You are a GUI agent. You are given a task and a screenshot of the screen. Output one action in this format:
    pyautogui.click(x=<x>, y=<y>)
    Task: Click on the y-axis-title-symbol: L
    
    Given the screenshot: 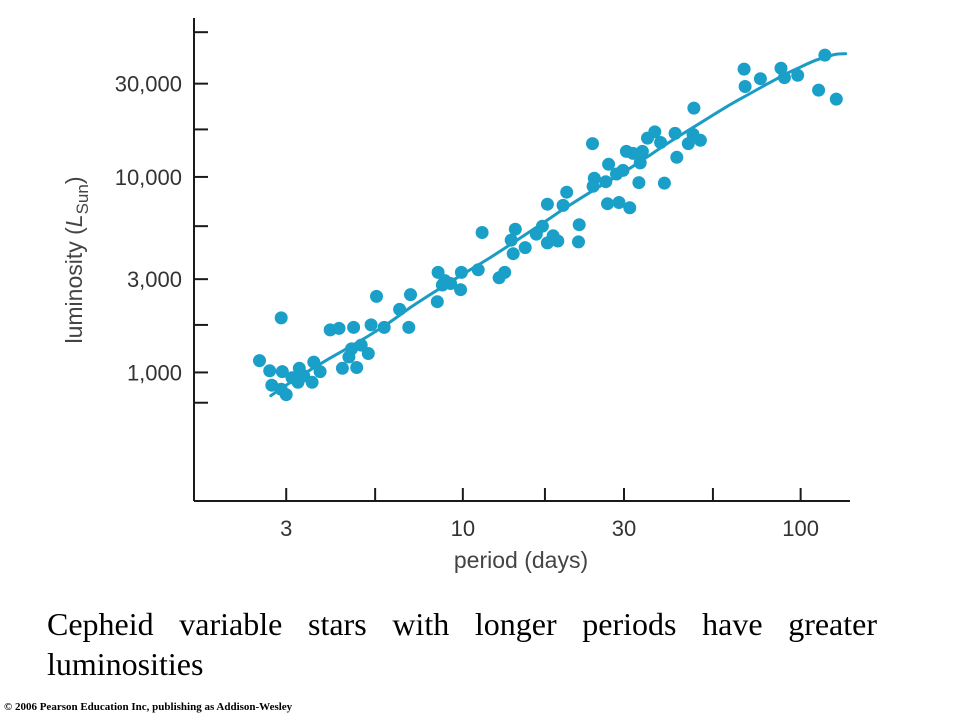 What is the action you would take?
    pyautogui.click(x=74, y=220)
    